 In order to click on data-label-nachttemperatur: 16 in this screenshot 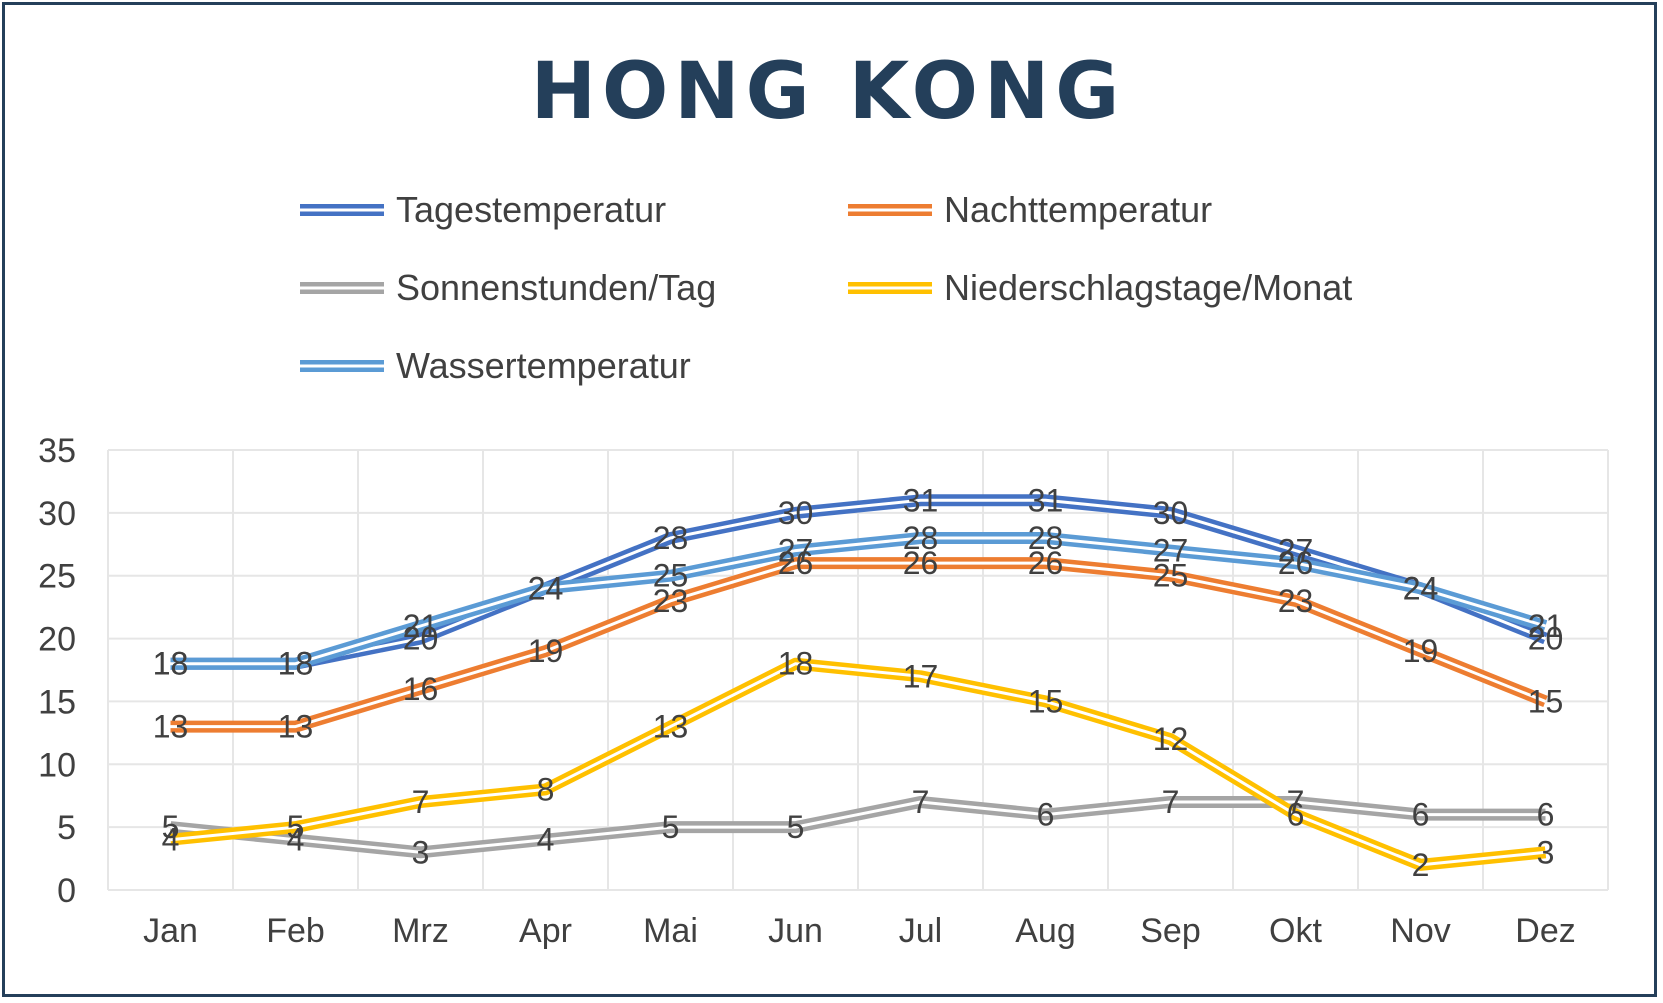, I will do `click(421, 689)`.